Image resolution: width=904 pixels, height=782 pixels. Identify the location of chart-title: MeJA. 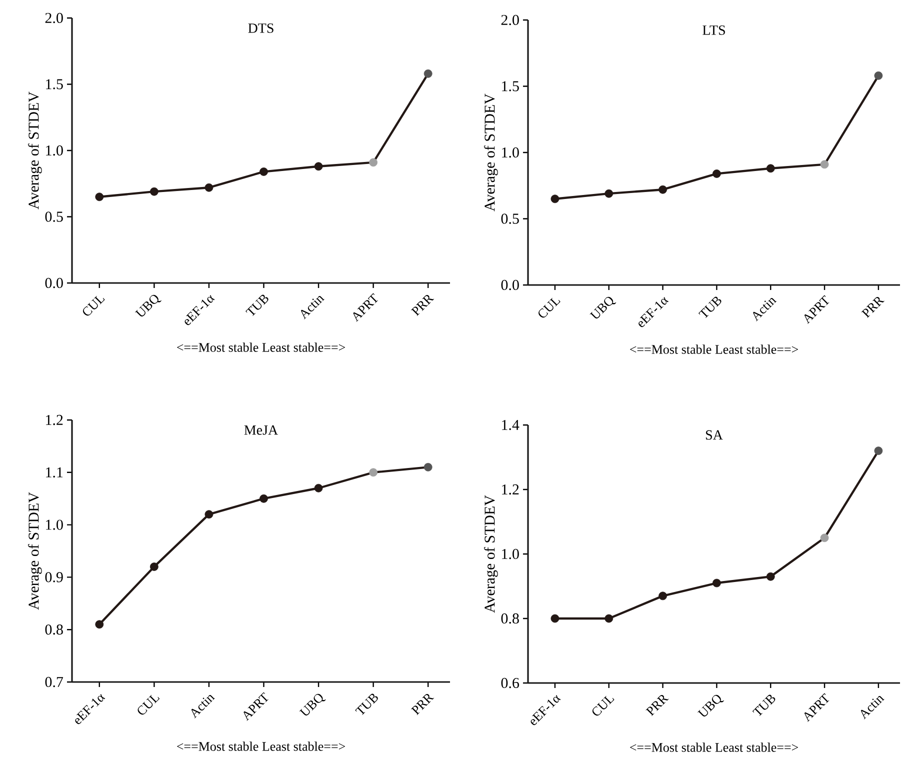
(261, 430).